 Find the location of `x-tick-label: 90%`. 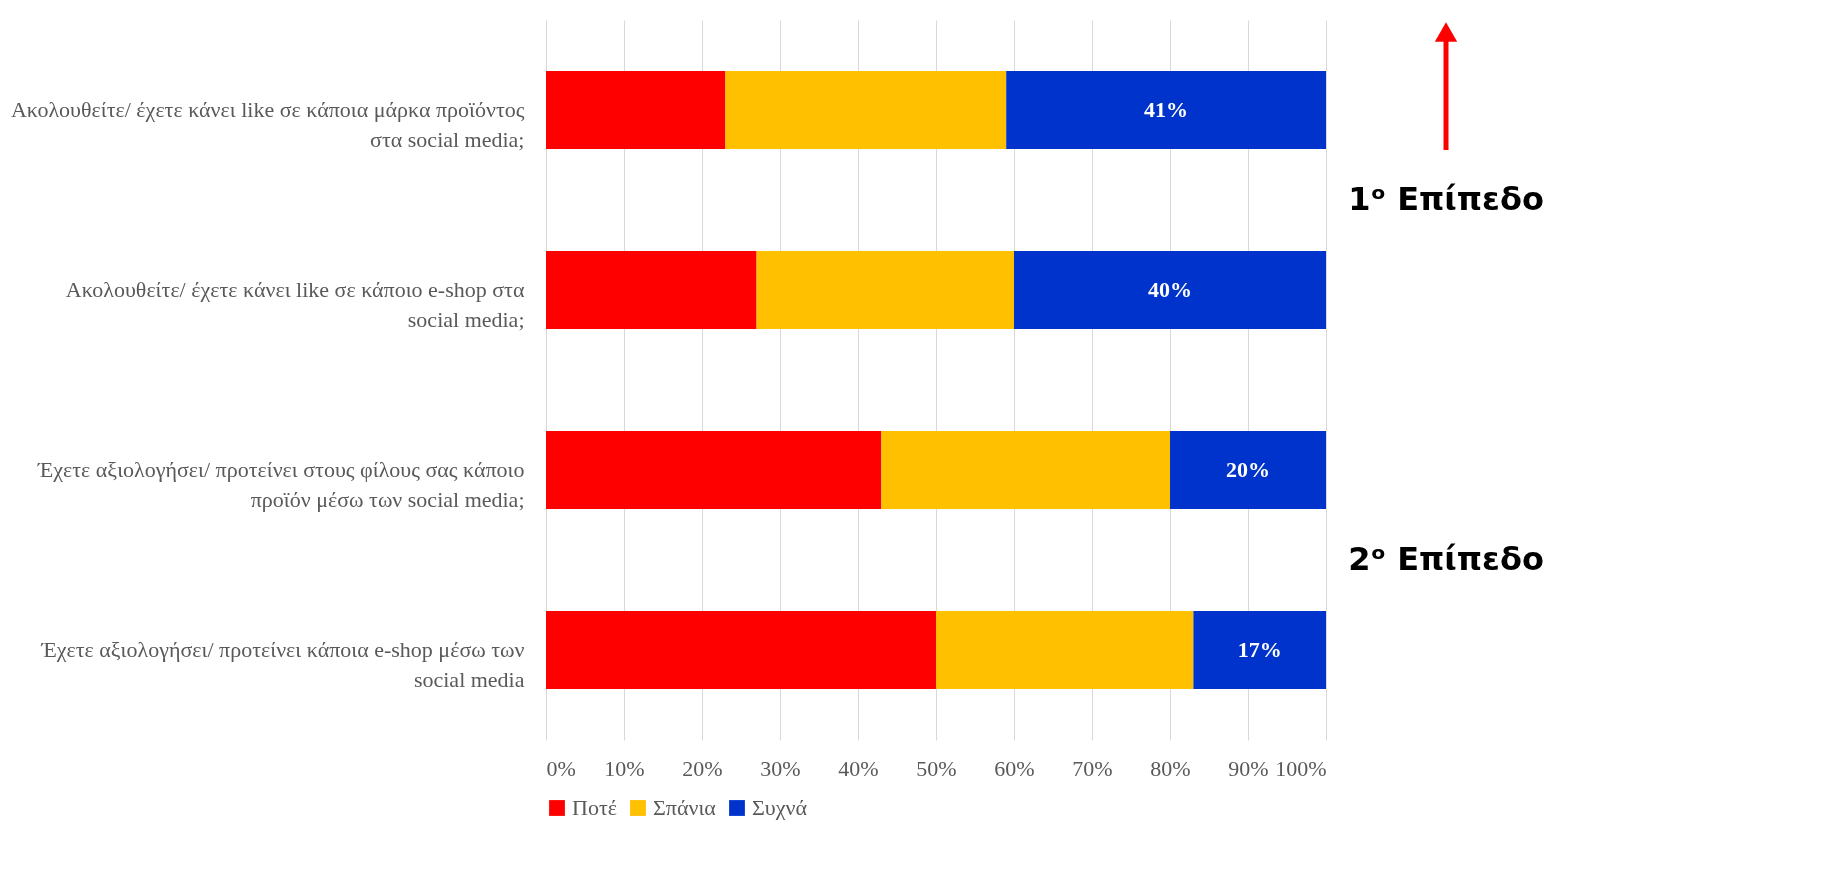

x-tick-label: 90% is located at coordinates (1248, 768).